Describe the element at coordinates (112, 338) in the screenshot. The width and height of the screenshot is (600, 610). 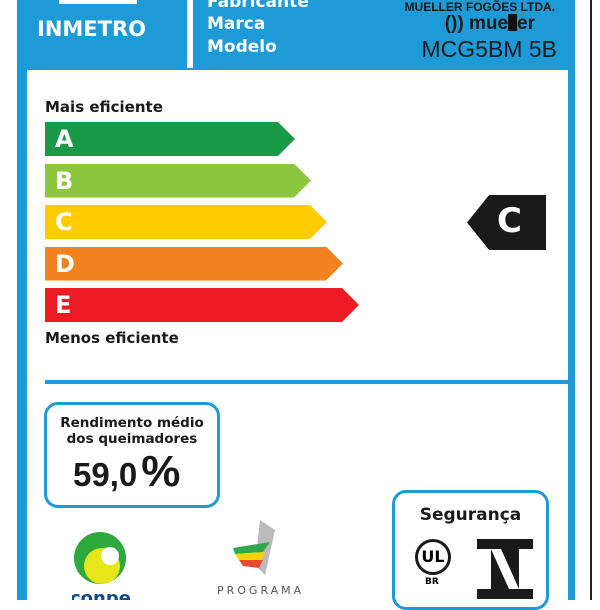
I see `least-efficient-label: Menos eficiente` at that location.